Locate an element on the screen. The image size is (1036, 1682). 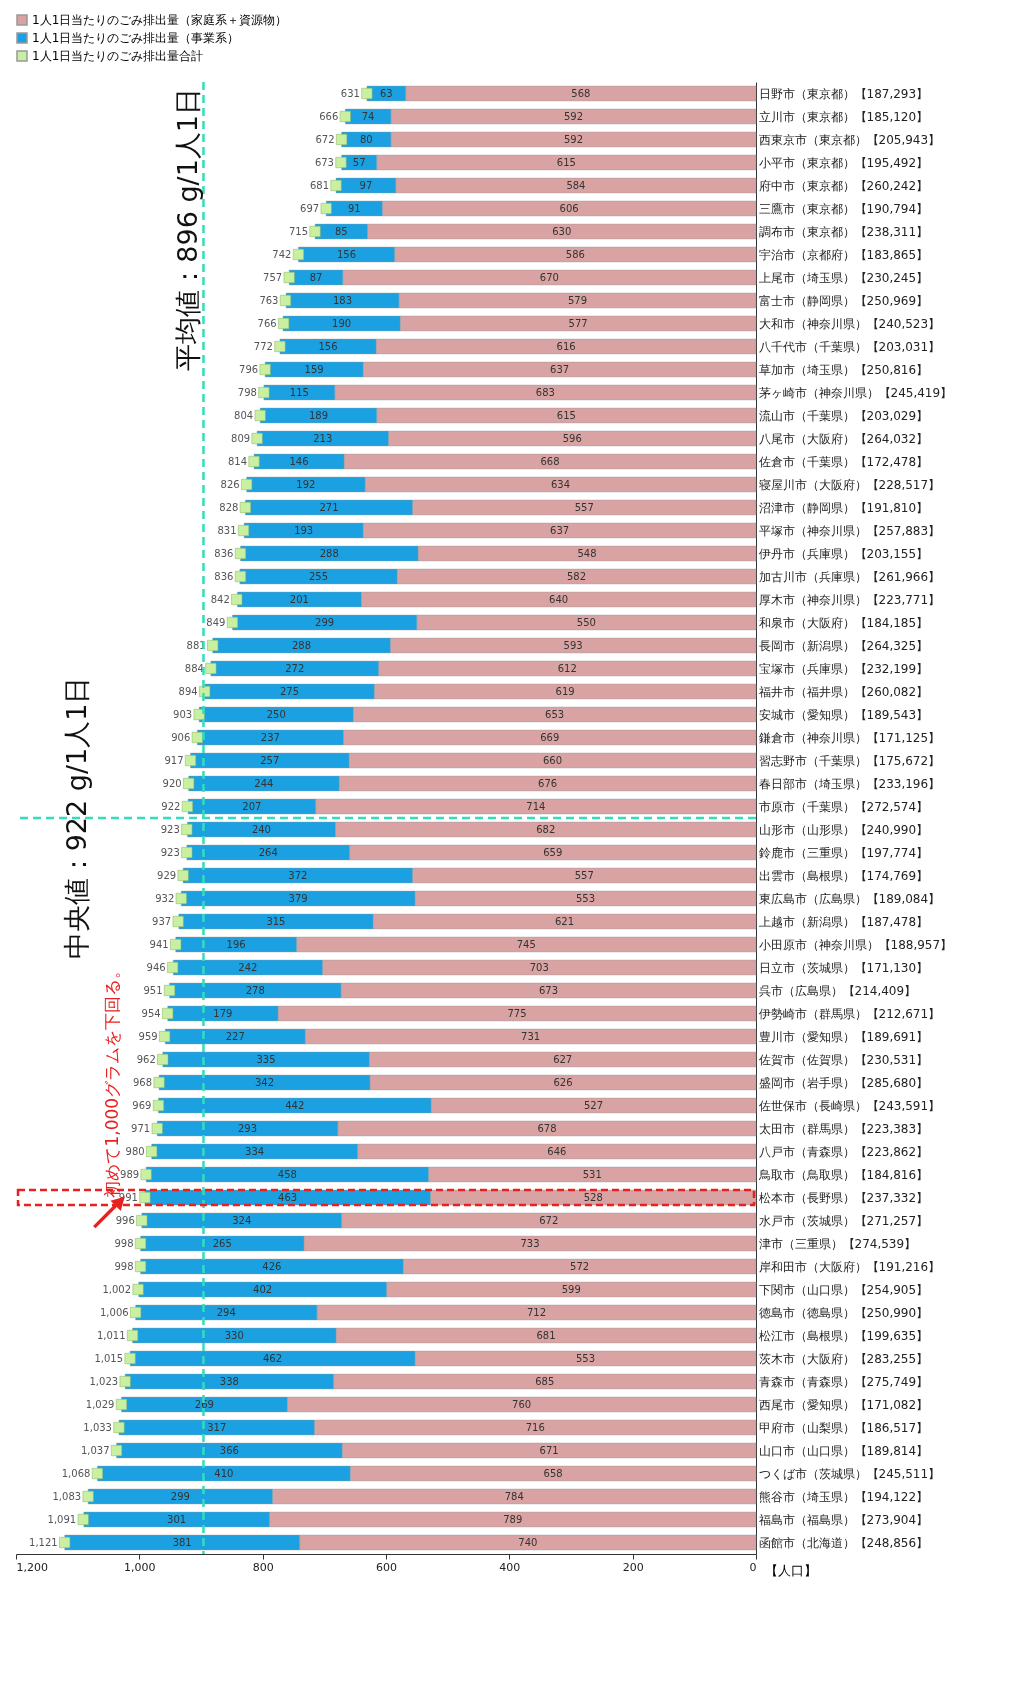
y-tick-label: 呉市（広島県）【214,409】 is located at coordinates (837, 990).